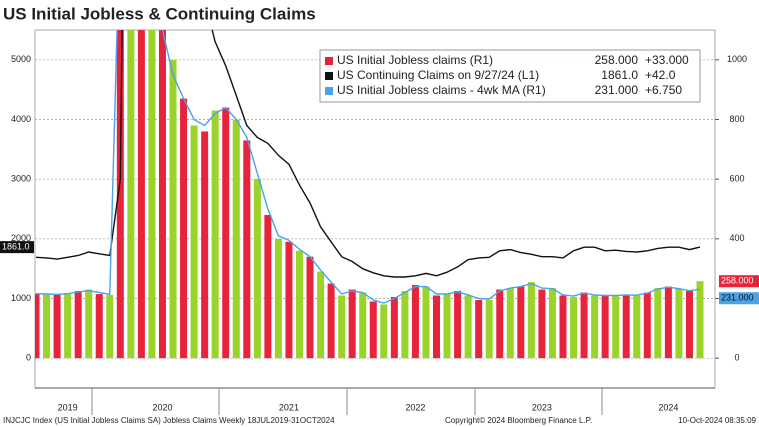  What do you see at coordinates (415, 407) in the screenshot?
I see `x-tick-label: 2022` at bounding box center [415, 407].